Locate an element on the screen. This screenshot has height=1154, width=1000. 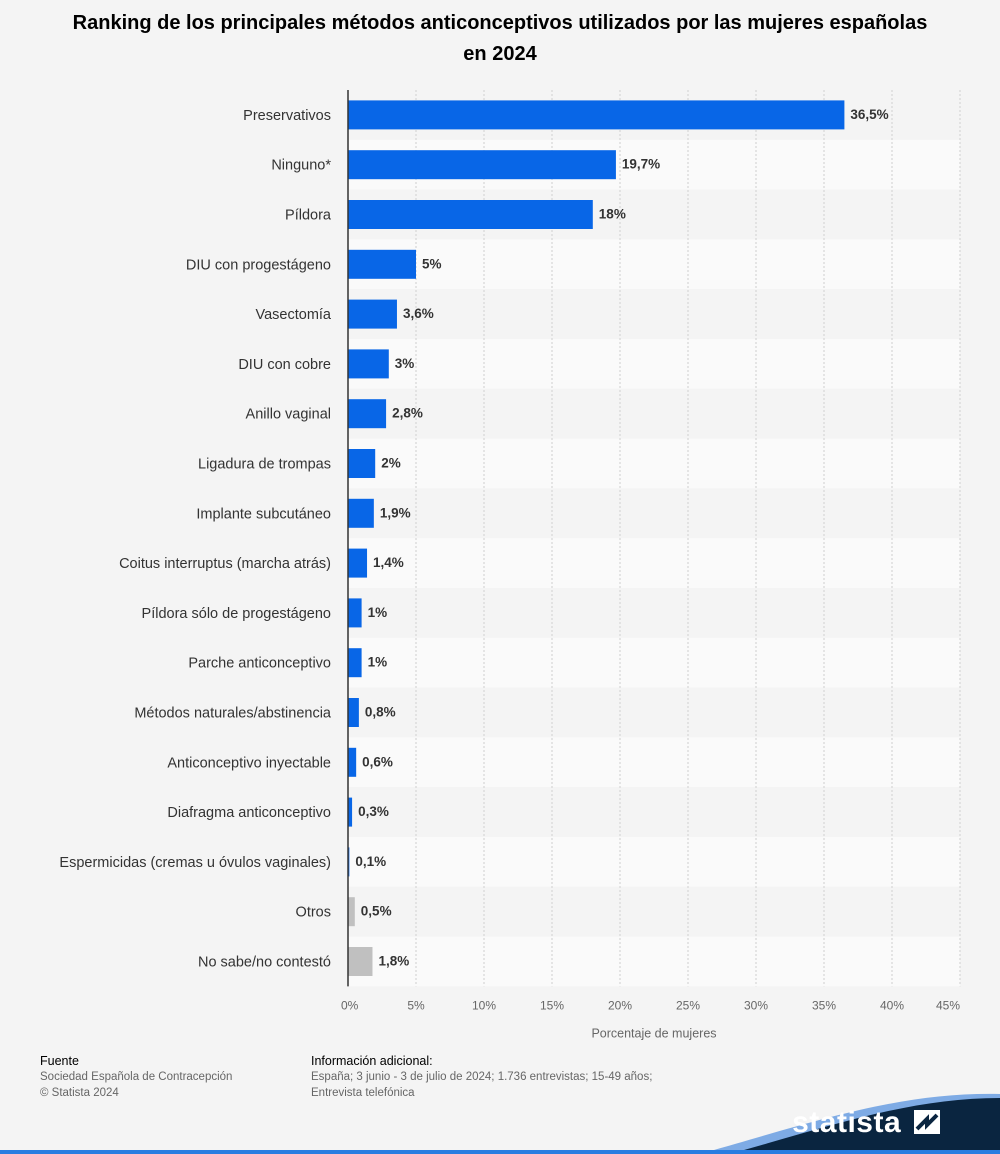
x-tick-label: 40% is located at coordinates (892, 1005).